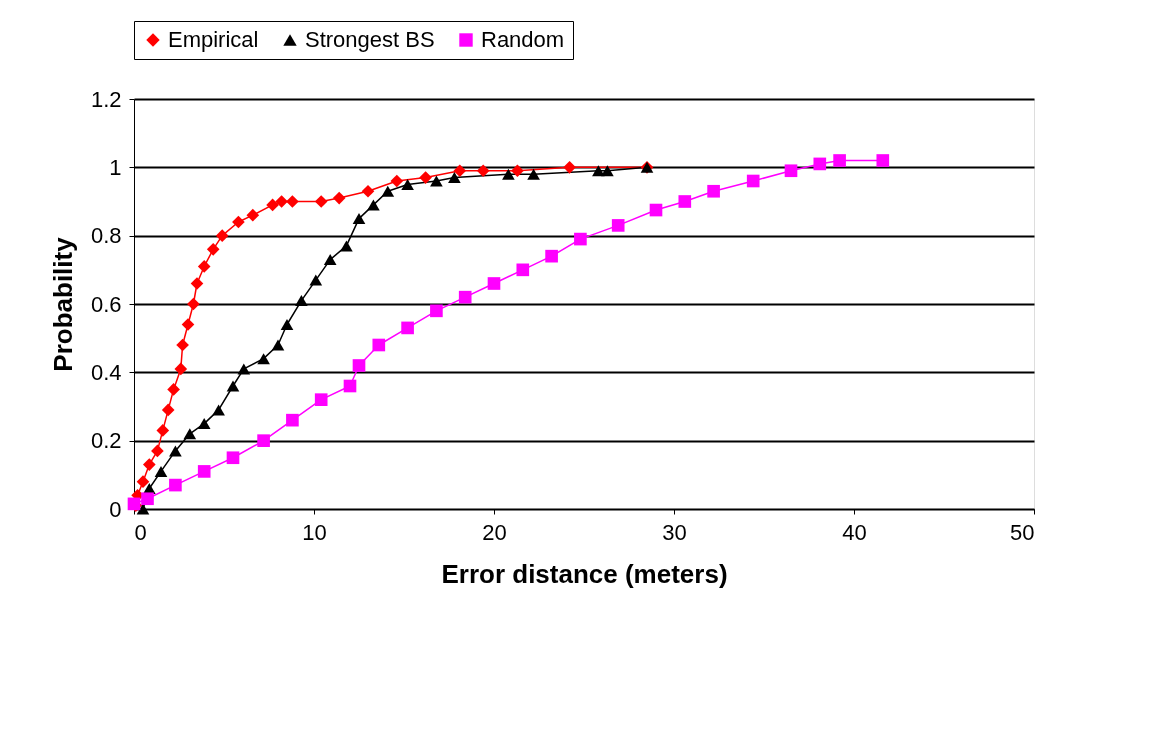 The image size is (1168, 731). What do you see at coordinates (115, 509) in the screenshot?
I see `y-tick-label: 0` at bounding box center [115, 509].